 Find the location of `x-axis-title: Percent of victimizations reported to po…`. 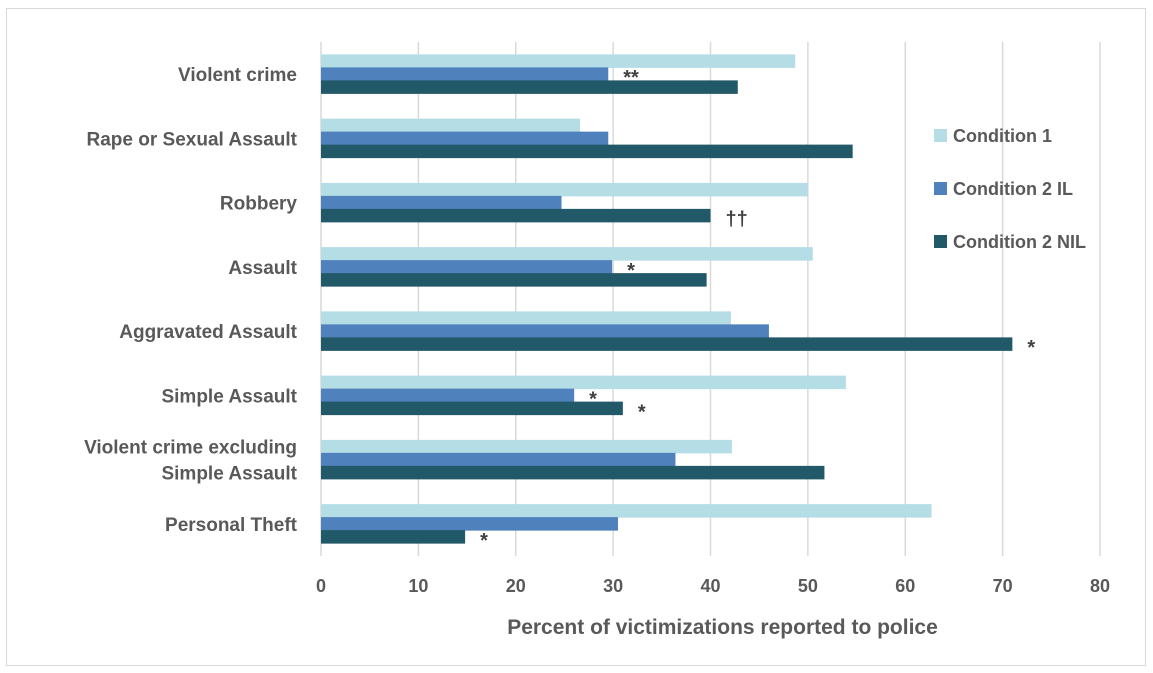

x-axis-title: Percent of victimizations reported to po… is located at coordinates (722, 627).